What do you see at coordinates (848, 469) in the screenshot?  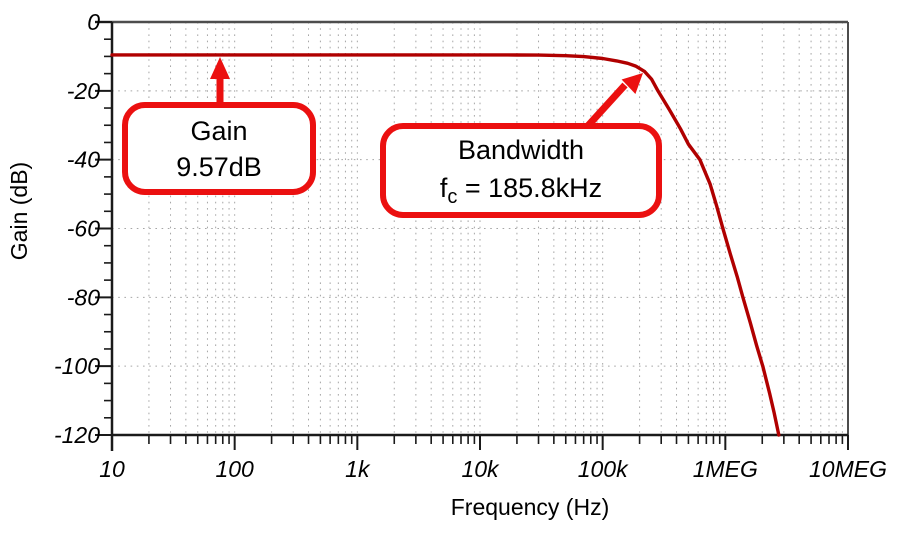 I see `x-tick-label: 10MEG` at bounding box center [848, 469].